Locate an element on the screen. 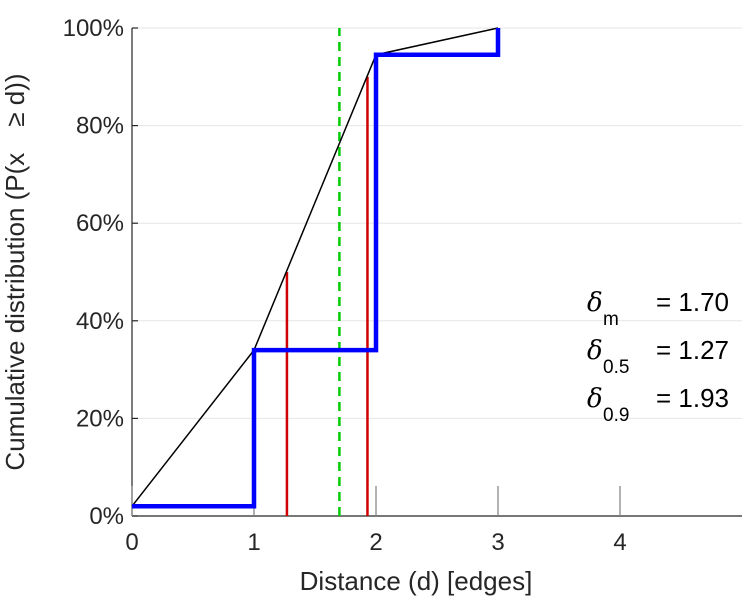 This screenshot has width=749, height=600. y-tick-label-3: 60% is located at coordinates (100, 223).